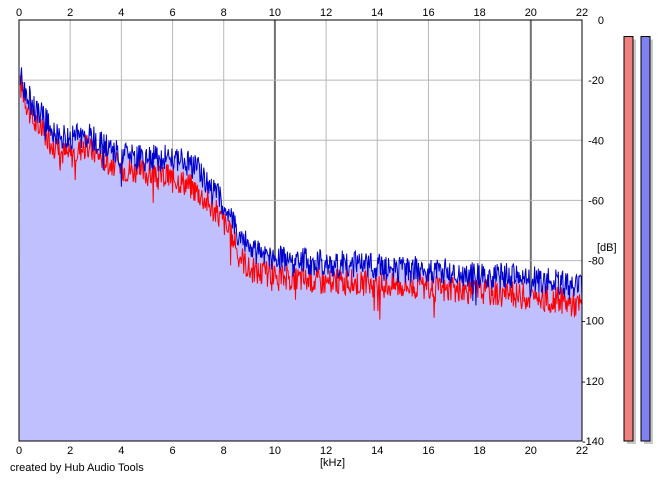  Describe the element at coordinates (77, 468) in the screenshot. I see `credit-text: created by Hub Audio Tools` at that location.